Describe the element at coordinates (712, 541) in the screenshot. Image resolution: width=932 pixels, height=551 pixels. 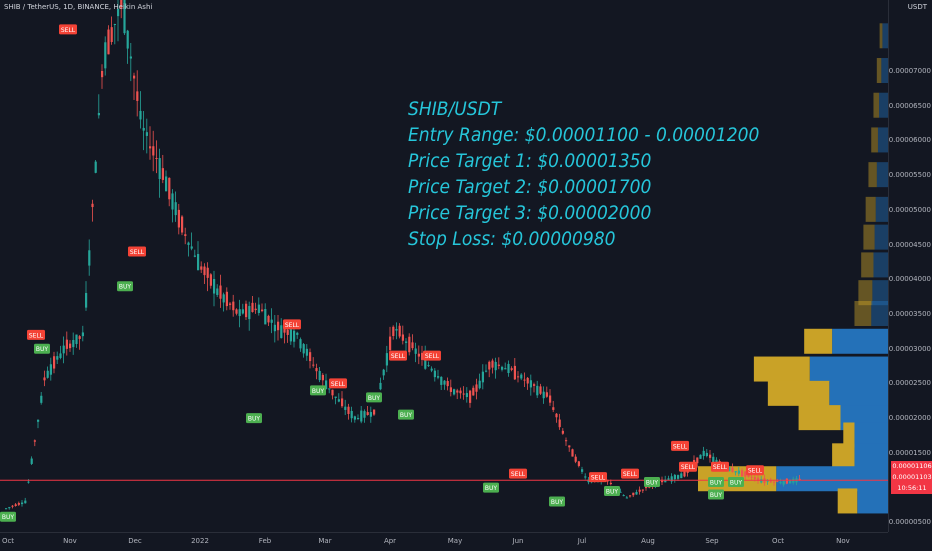
I see `time-tick-label: Sep` at that location.